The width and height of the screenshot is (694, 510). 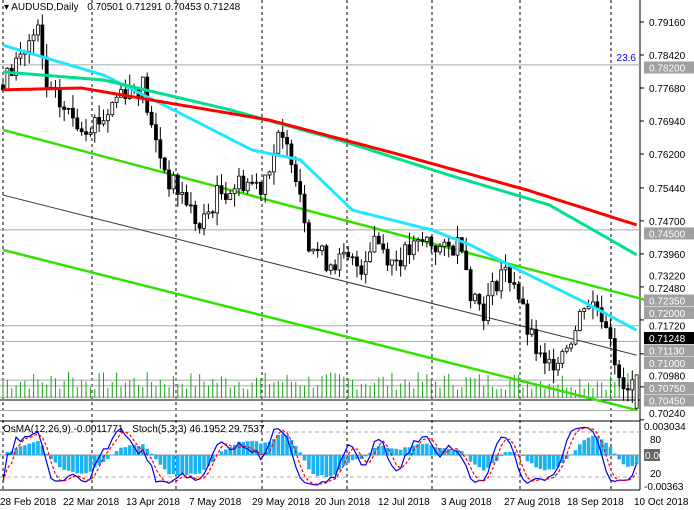 I want to click on ohlc-values: 0.70501 0.71291 0.70453 0.71248, so click(x=164, y=7).